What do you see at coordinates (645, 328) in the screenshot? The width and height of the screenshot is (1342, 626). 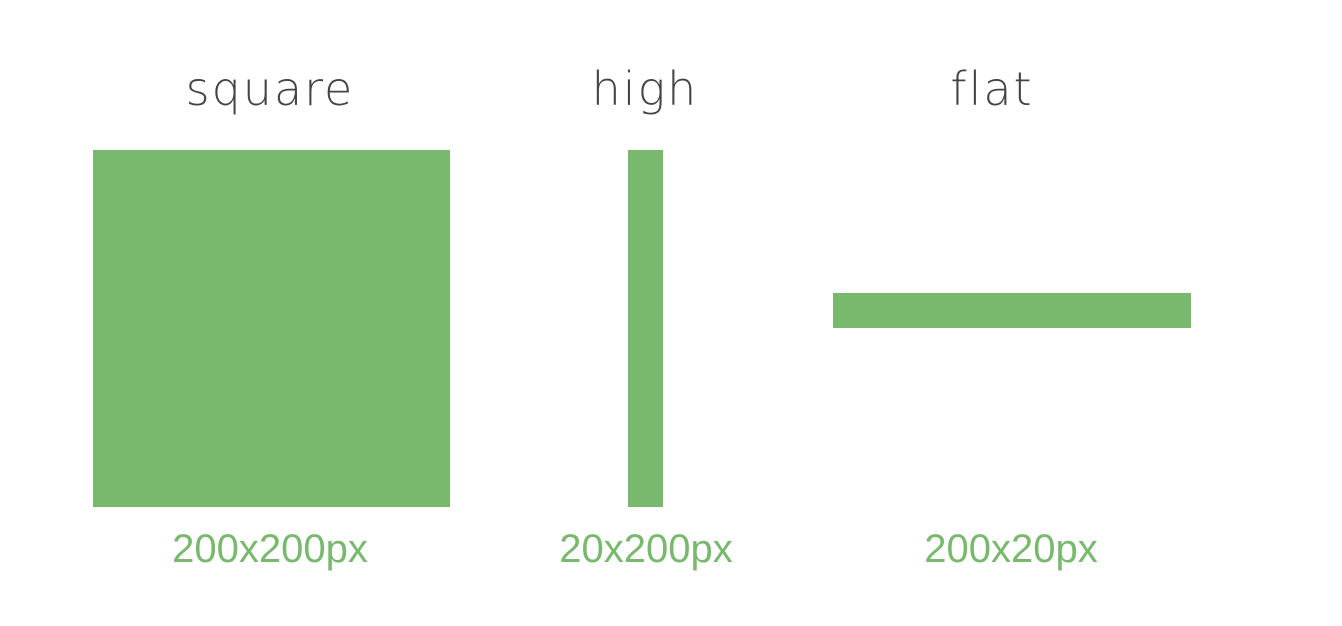 I see `high-shape` at bounding box center [645, 328].